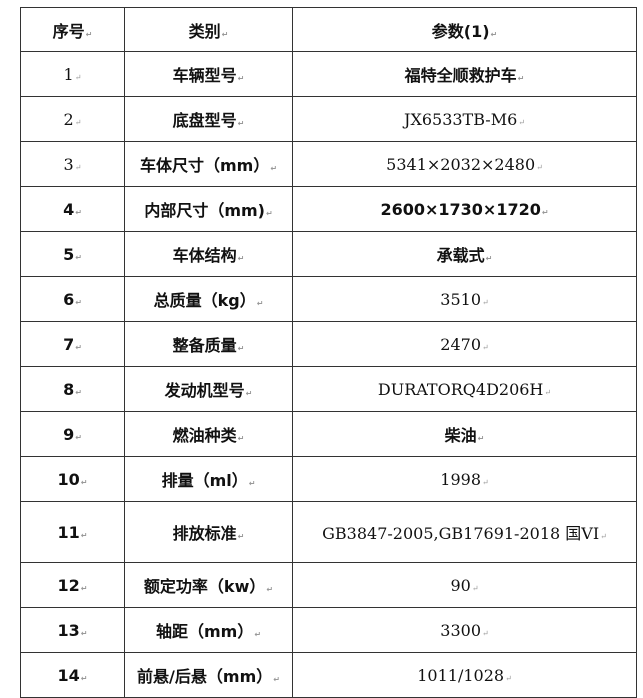 This screenshot has width=643, height=698. I want to click on cell-no-text: 7, so click(72, 344).